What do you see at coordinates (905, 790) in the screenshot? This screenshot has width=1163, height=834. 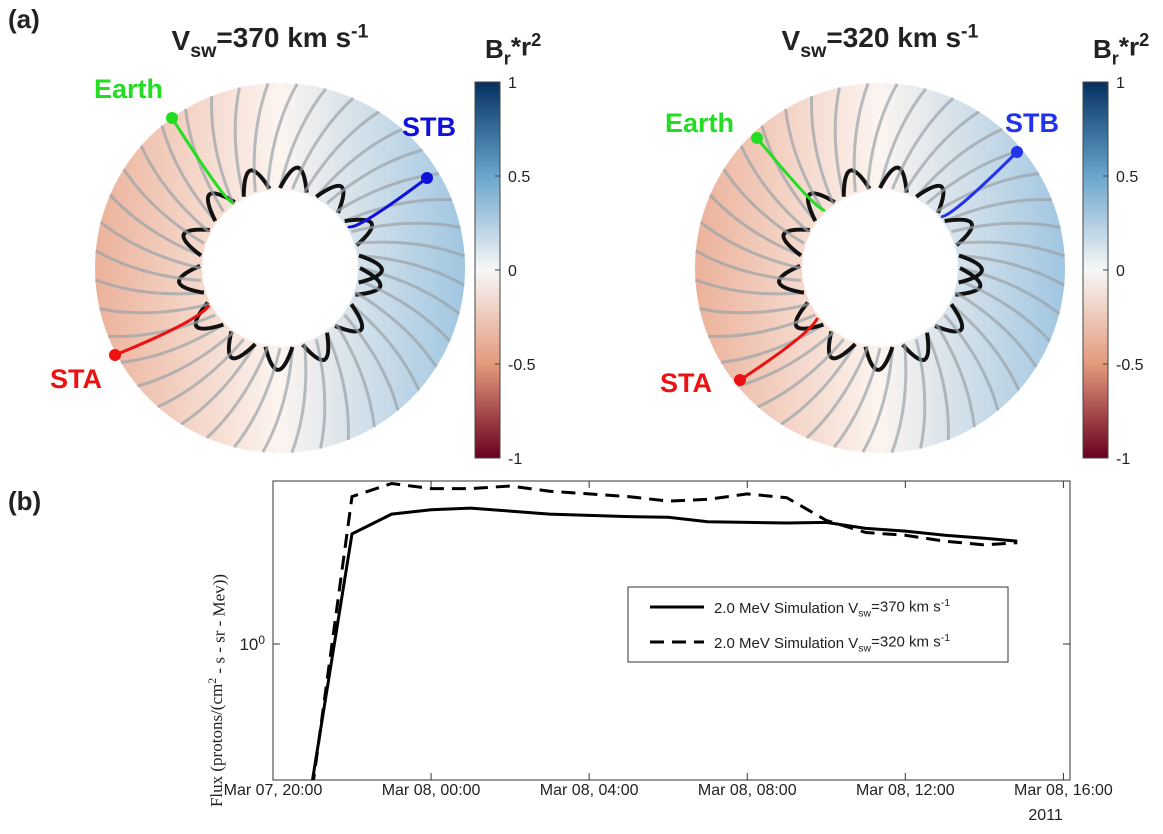 I see `x-tick-label: Mar 08, 12:00` at bounding box center [905, 790].